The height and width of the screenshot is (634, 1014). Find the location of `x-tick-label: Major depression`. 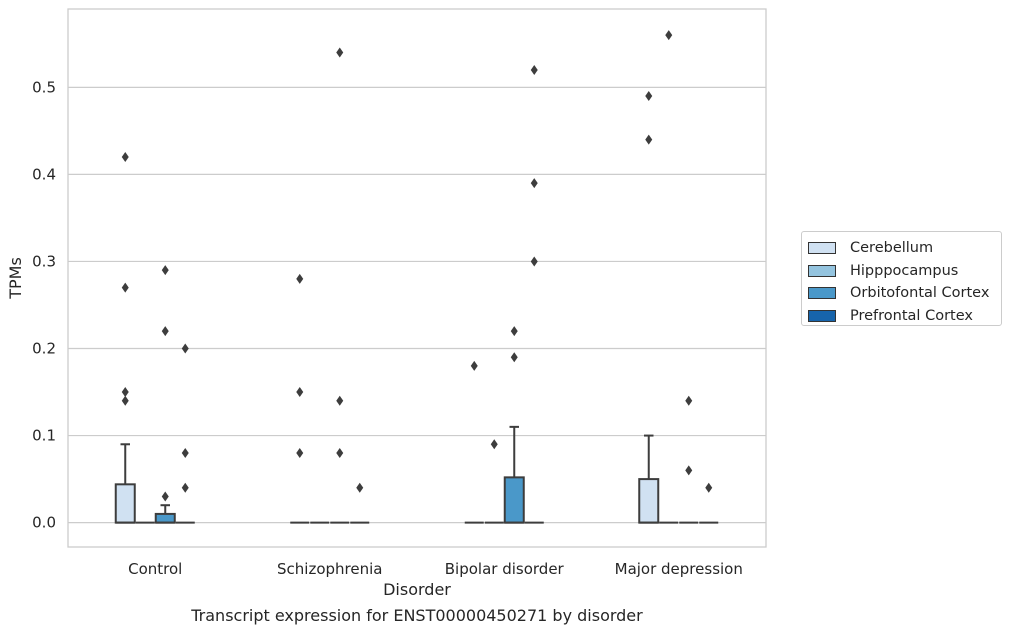

x-tick-label: Major depression is located at coordinates (679, 569).